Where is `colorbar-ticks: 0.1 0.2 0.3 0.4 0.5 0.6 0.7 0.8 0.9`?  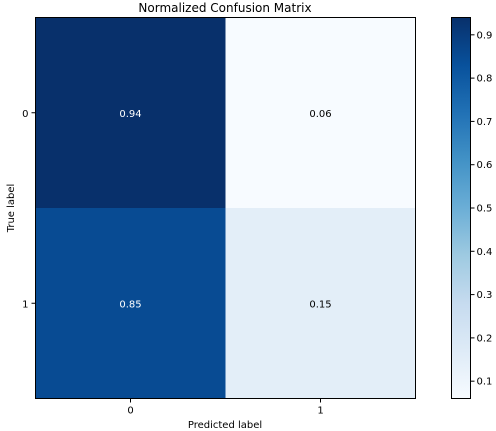
colorbar-ticks: 0.1 0.2 0.3 0.4 0.5 0.6 0.7 0.8 0.9 is located at coordinates (481, 209).